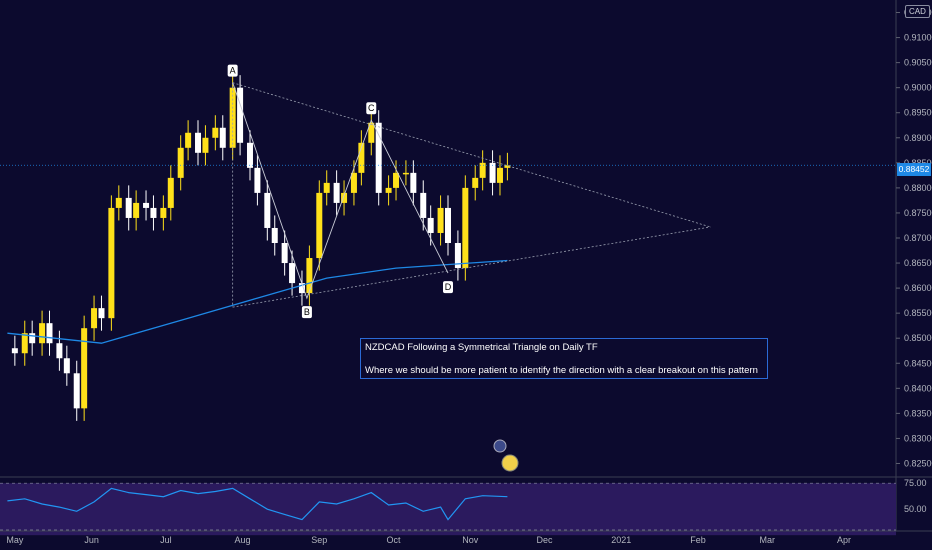 This screenshot has width=932, height=550. What do you see at coordinates (257, 504) in the screenshot?
I see `rsi-line` at bounding box center [257, 504].